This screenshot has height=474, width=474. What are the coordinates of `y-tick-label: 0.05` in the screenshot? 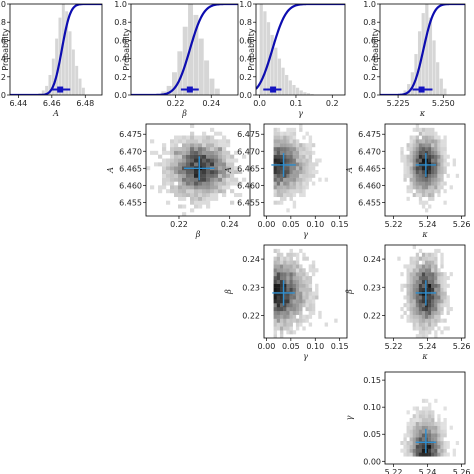 It's located at (372, 434).